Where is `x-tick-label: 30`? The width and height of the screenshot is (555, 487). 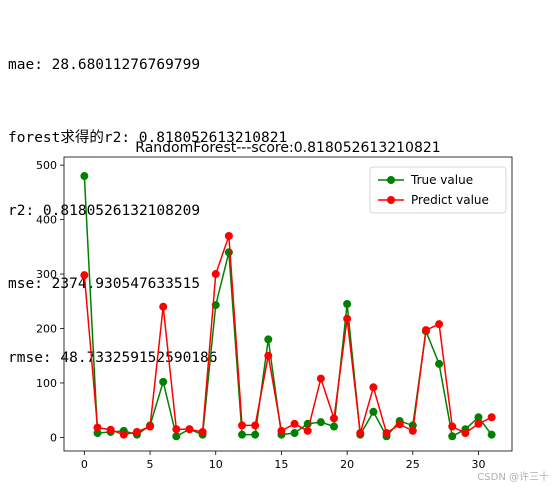 x-tick-label: 30 is located at coordinates (478, 464).